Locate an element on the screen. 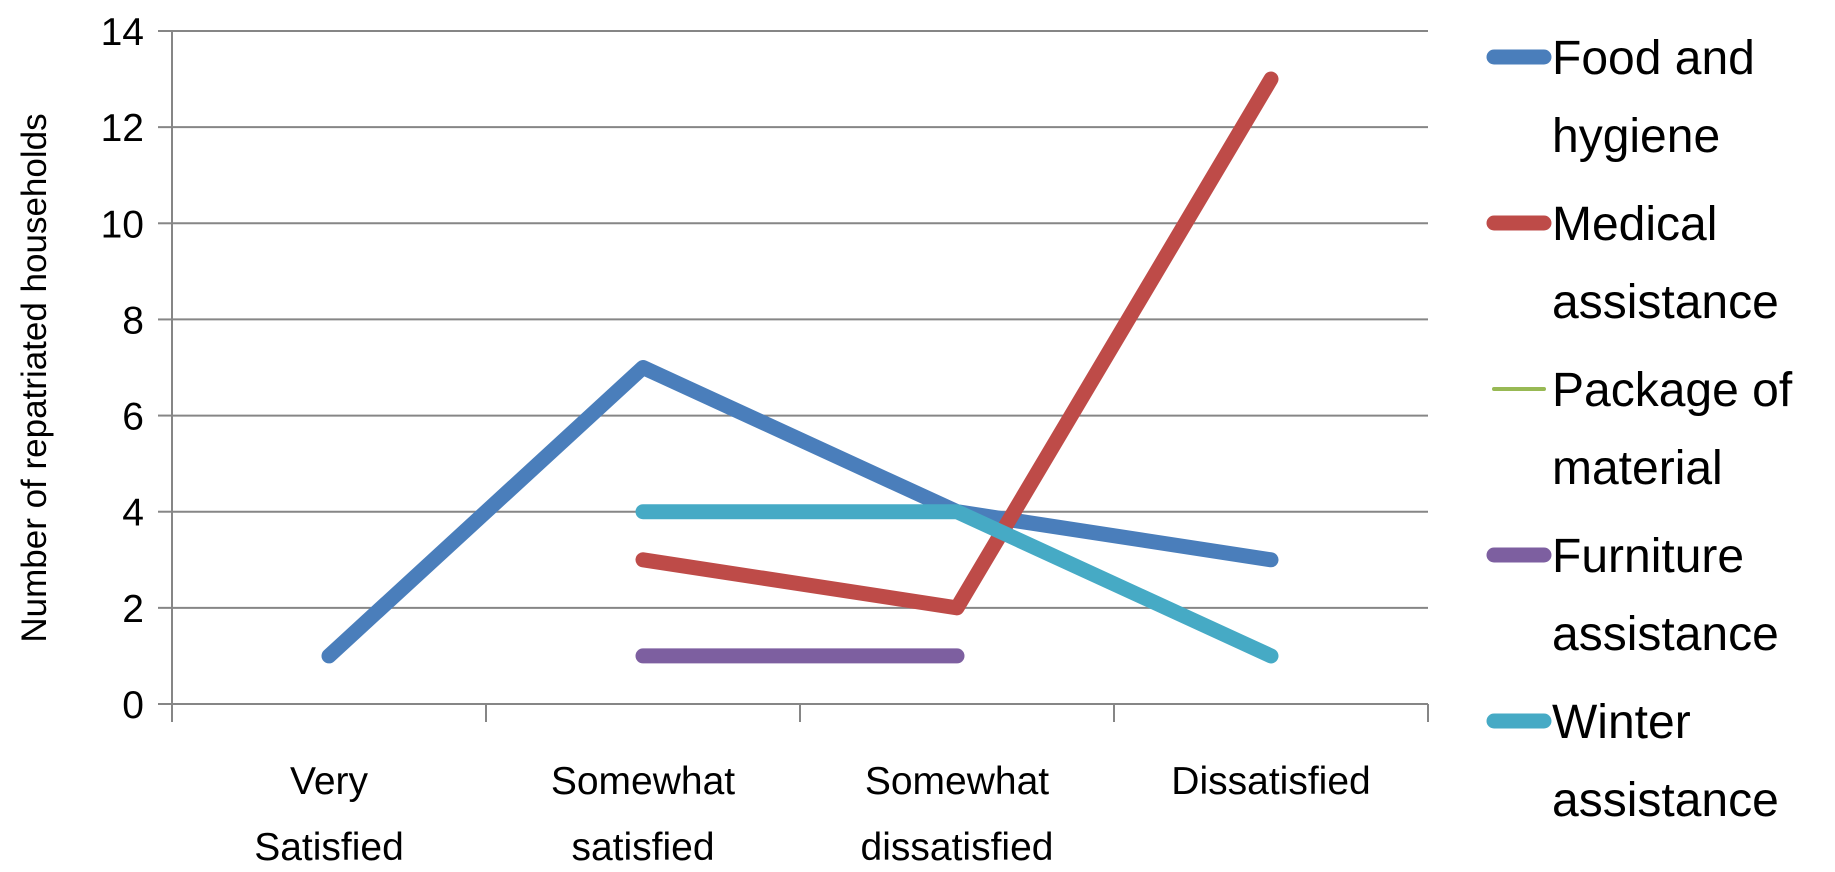  y-tick-label: 2 is located at coordinates (133, 609).